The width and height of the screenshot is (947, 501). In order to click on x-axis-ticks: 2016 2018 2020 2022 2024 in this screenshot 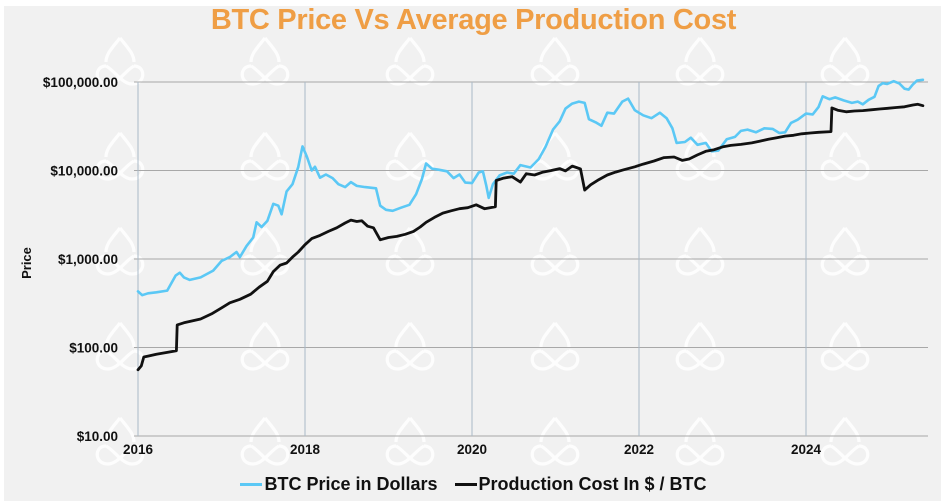, I will do `click(472, 449)`.